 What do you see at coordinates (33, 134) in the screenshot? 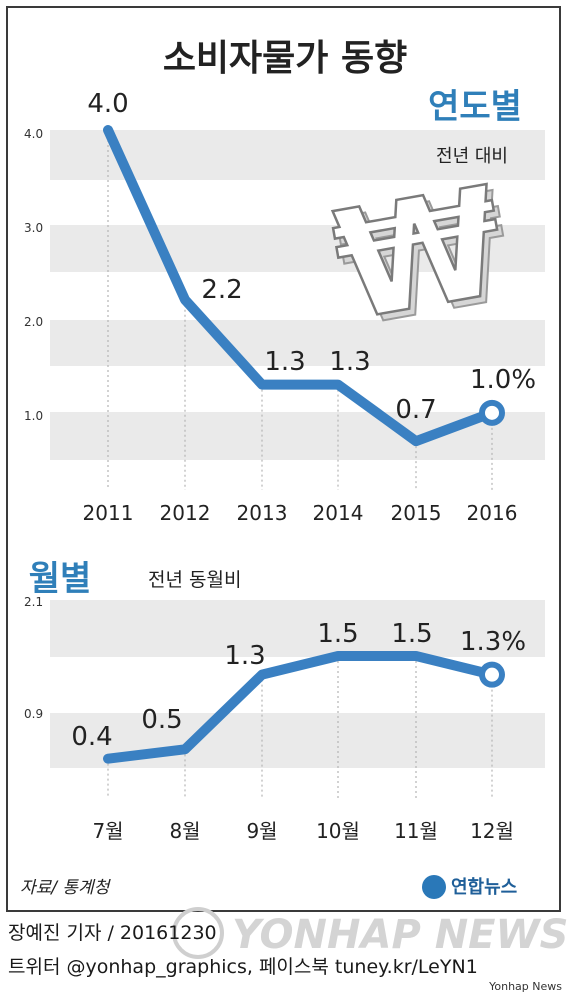
I see `y-tick-label: 4.0` at bounding box center [33, 134].